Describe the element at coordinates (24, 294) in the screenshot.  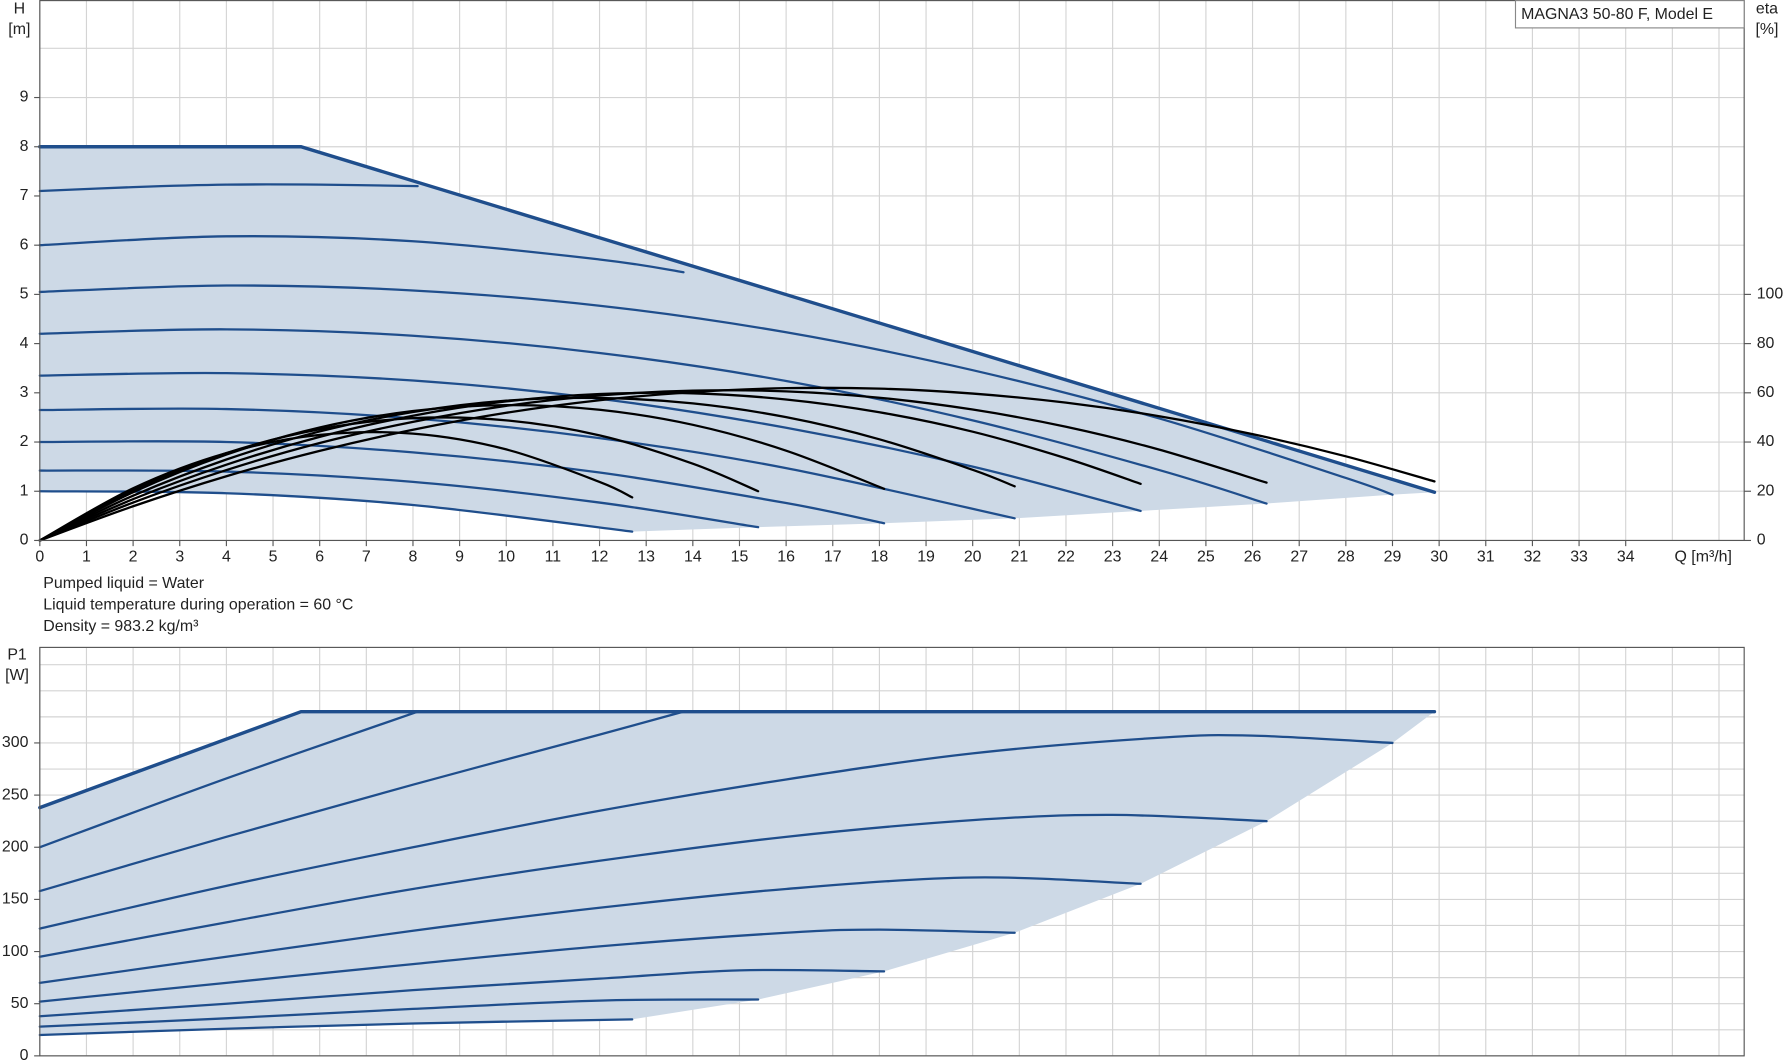
I see `y-tick-label: 5` at that location.